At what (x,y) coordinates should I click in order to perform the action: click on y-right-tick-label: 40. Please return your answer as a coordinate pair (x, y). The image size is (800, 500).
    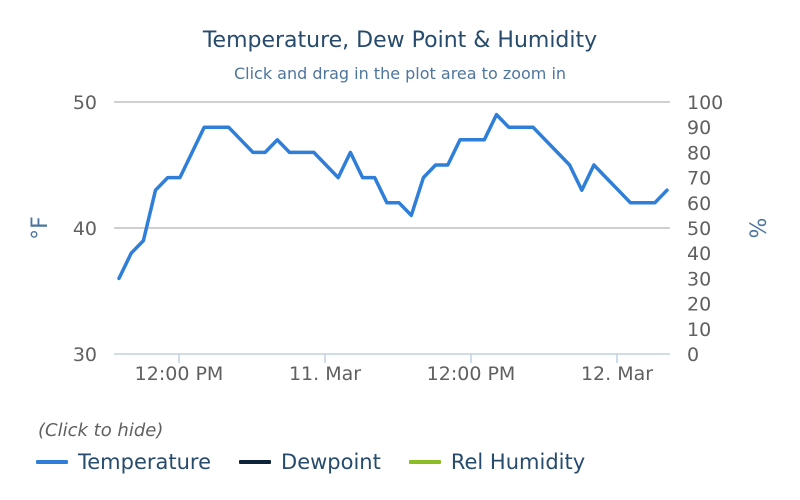
    Looking at the image, I should click on (699, 254).